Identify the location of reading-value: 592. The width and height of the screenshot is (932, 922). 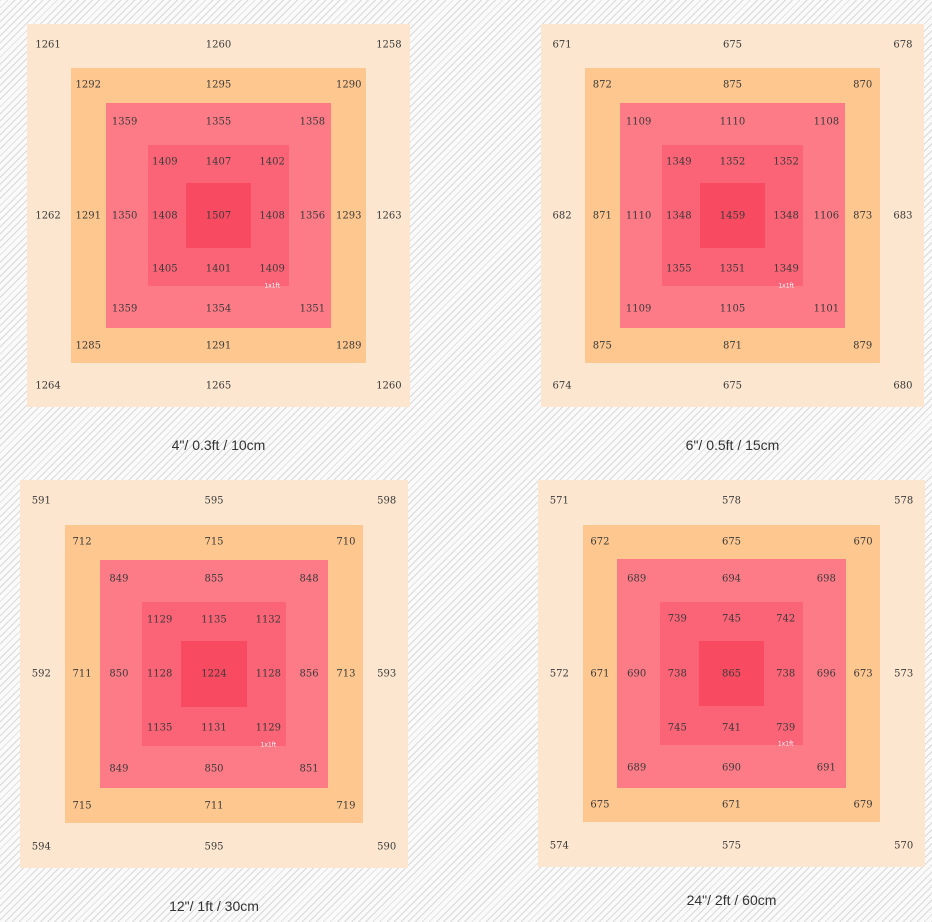
(41, 674).